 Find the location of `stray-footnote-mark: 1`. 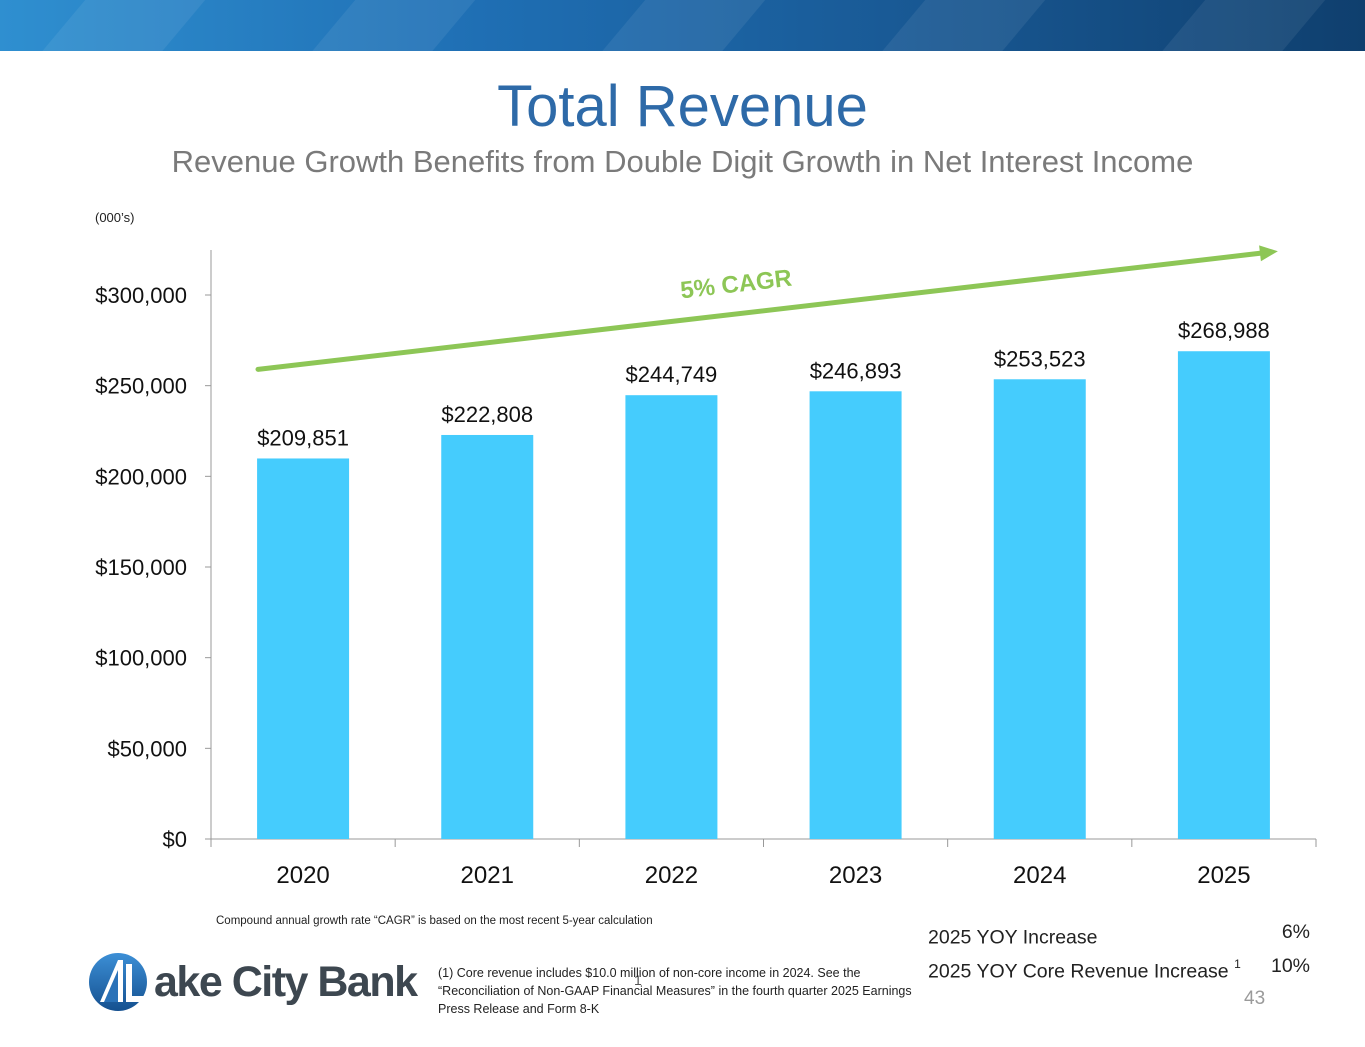

stray-footnote-mark: 1 is located at coordinates (638, 980).